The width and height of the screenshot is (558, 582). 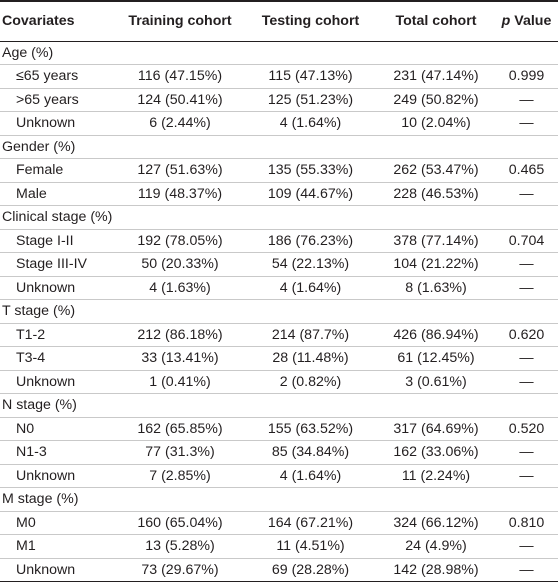 I want to click on training-cohort-cell: 127 (51.63%), so click(x=180, y=170).